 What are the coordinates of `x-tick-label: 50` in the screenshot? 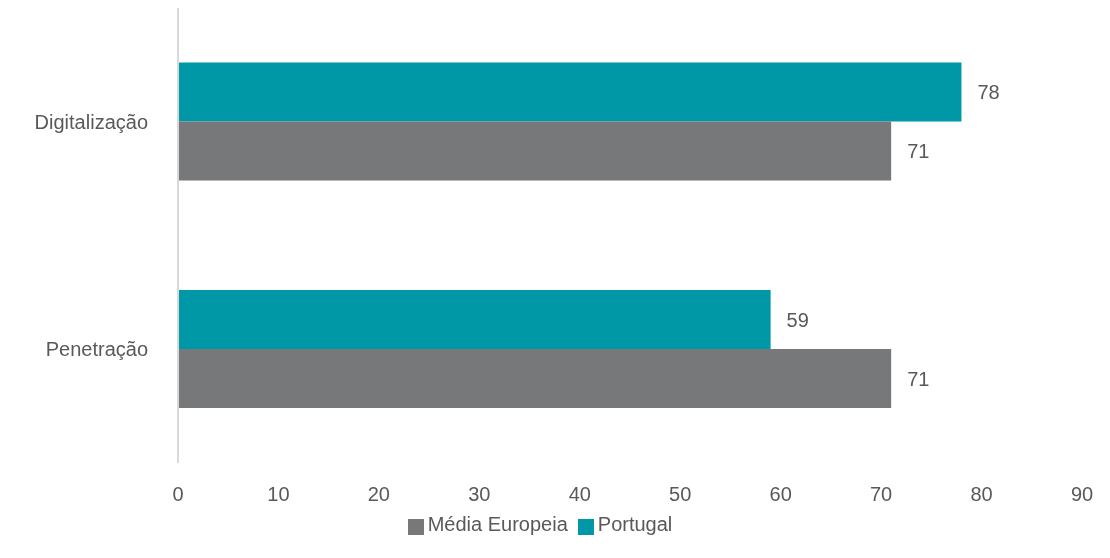 It's located at (680, 494).